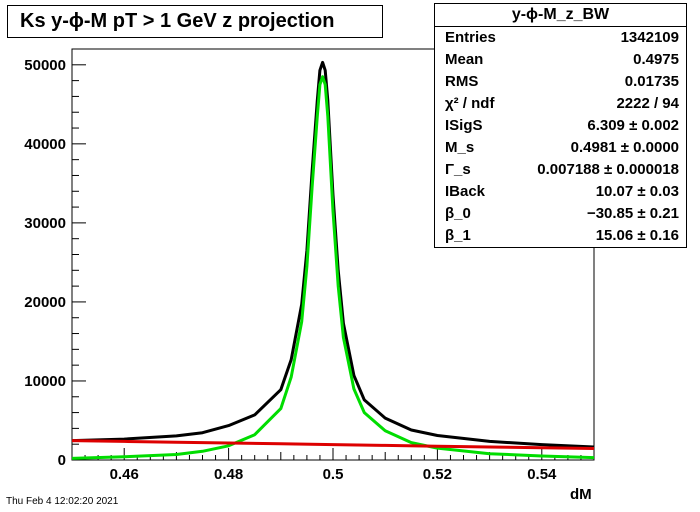  What do you see at coordinates (560, 15) in the screenshot?
I see `stats-name: y-ϕ-M_z_BW` at bounding box center [560, 15].